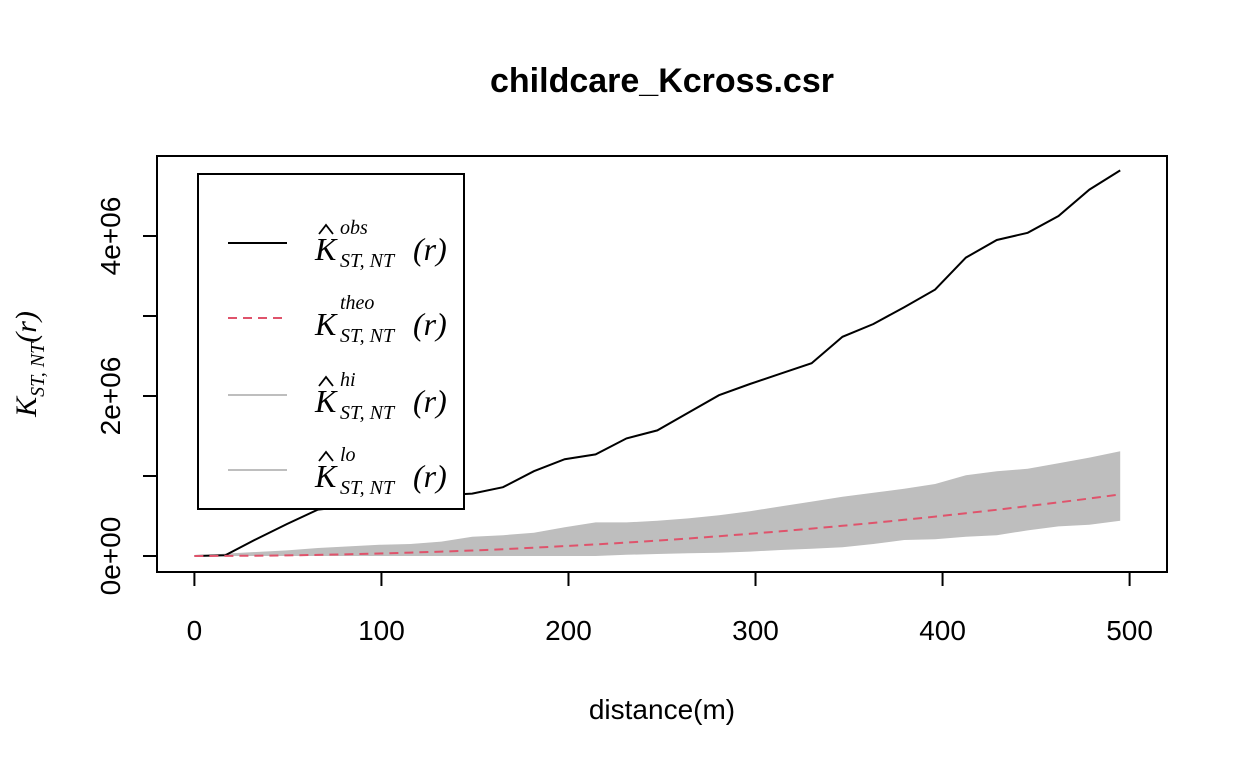  What do you see at coordinates (670, 608) in the screenshot?
I see `x-axis: 0 100 200 300 400 500` at bounding box center [670, 608].